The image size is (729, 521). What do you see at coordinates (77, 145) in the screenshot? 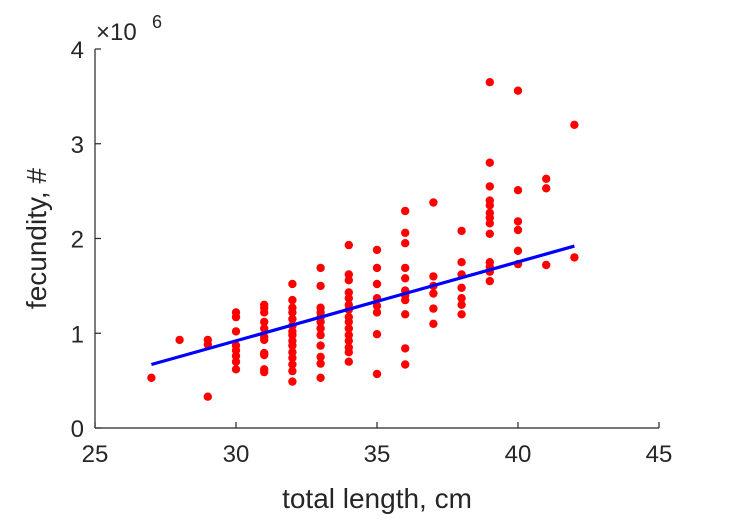
I see `y-tick-label: 3` at bounding box center [77, 145].